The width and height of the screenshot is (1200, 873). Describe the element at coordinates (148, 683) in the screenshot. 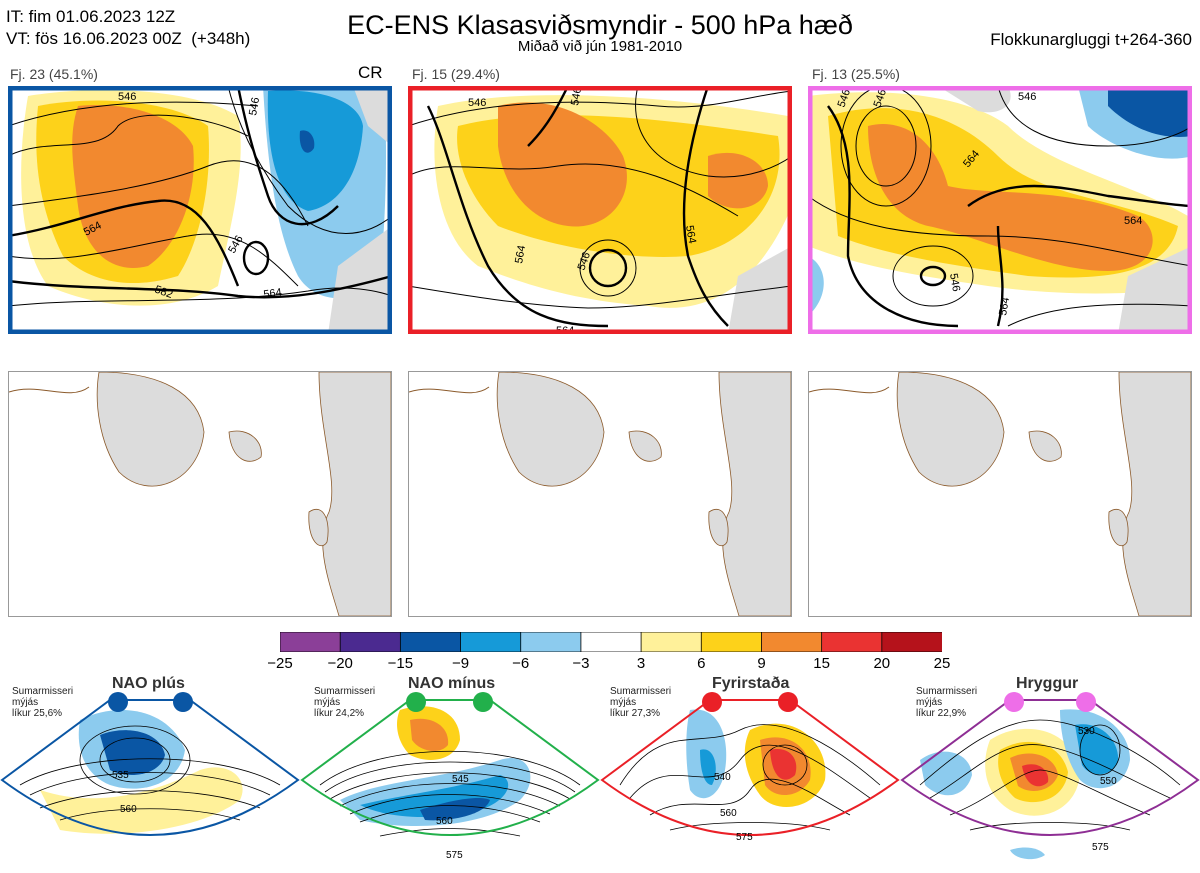

I see `regime-1-title: NAO plús` at that location.